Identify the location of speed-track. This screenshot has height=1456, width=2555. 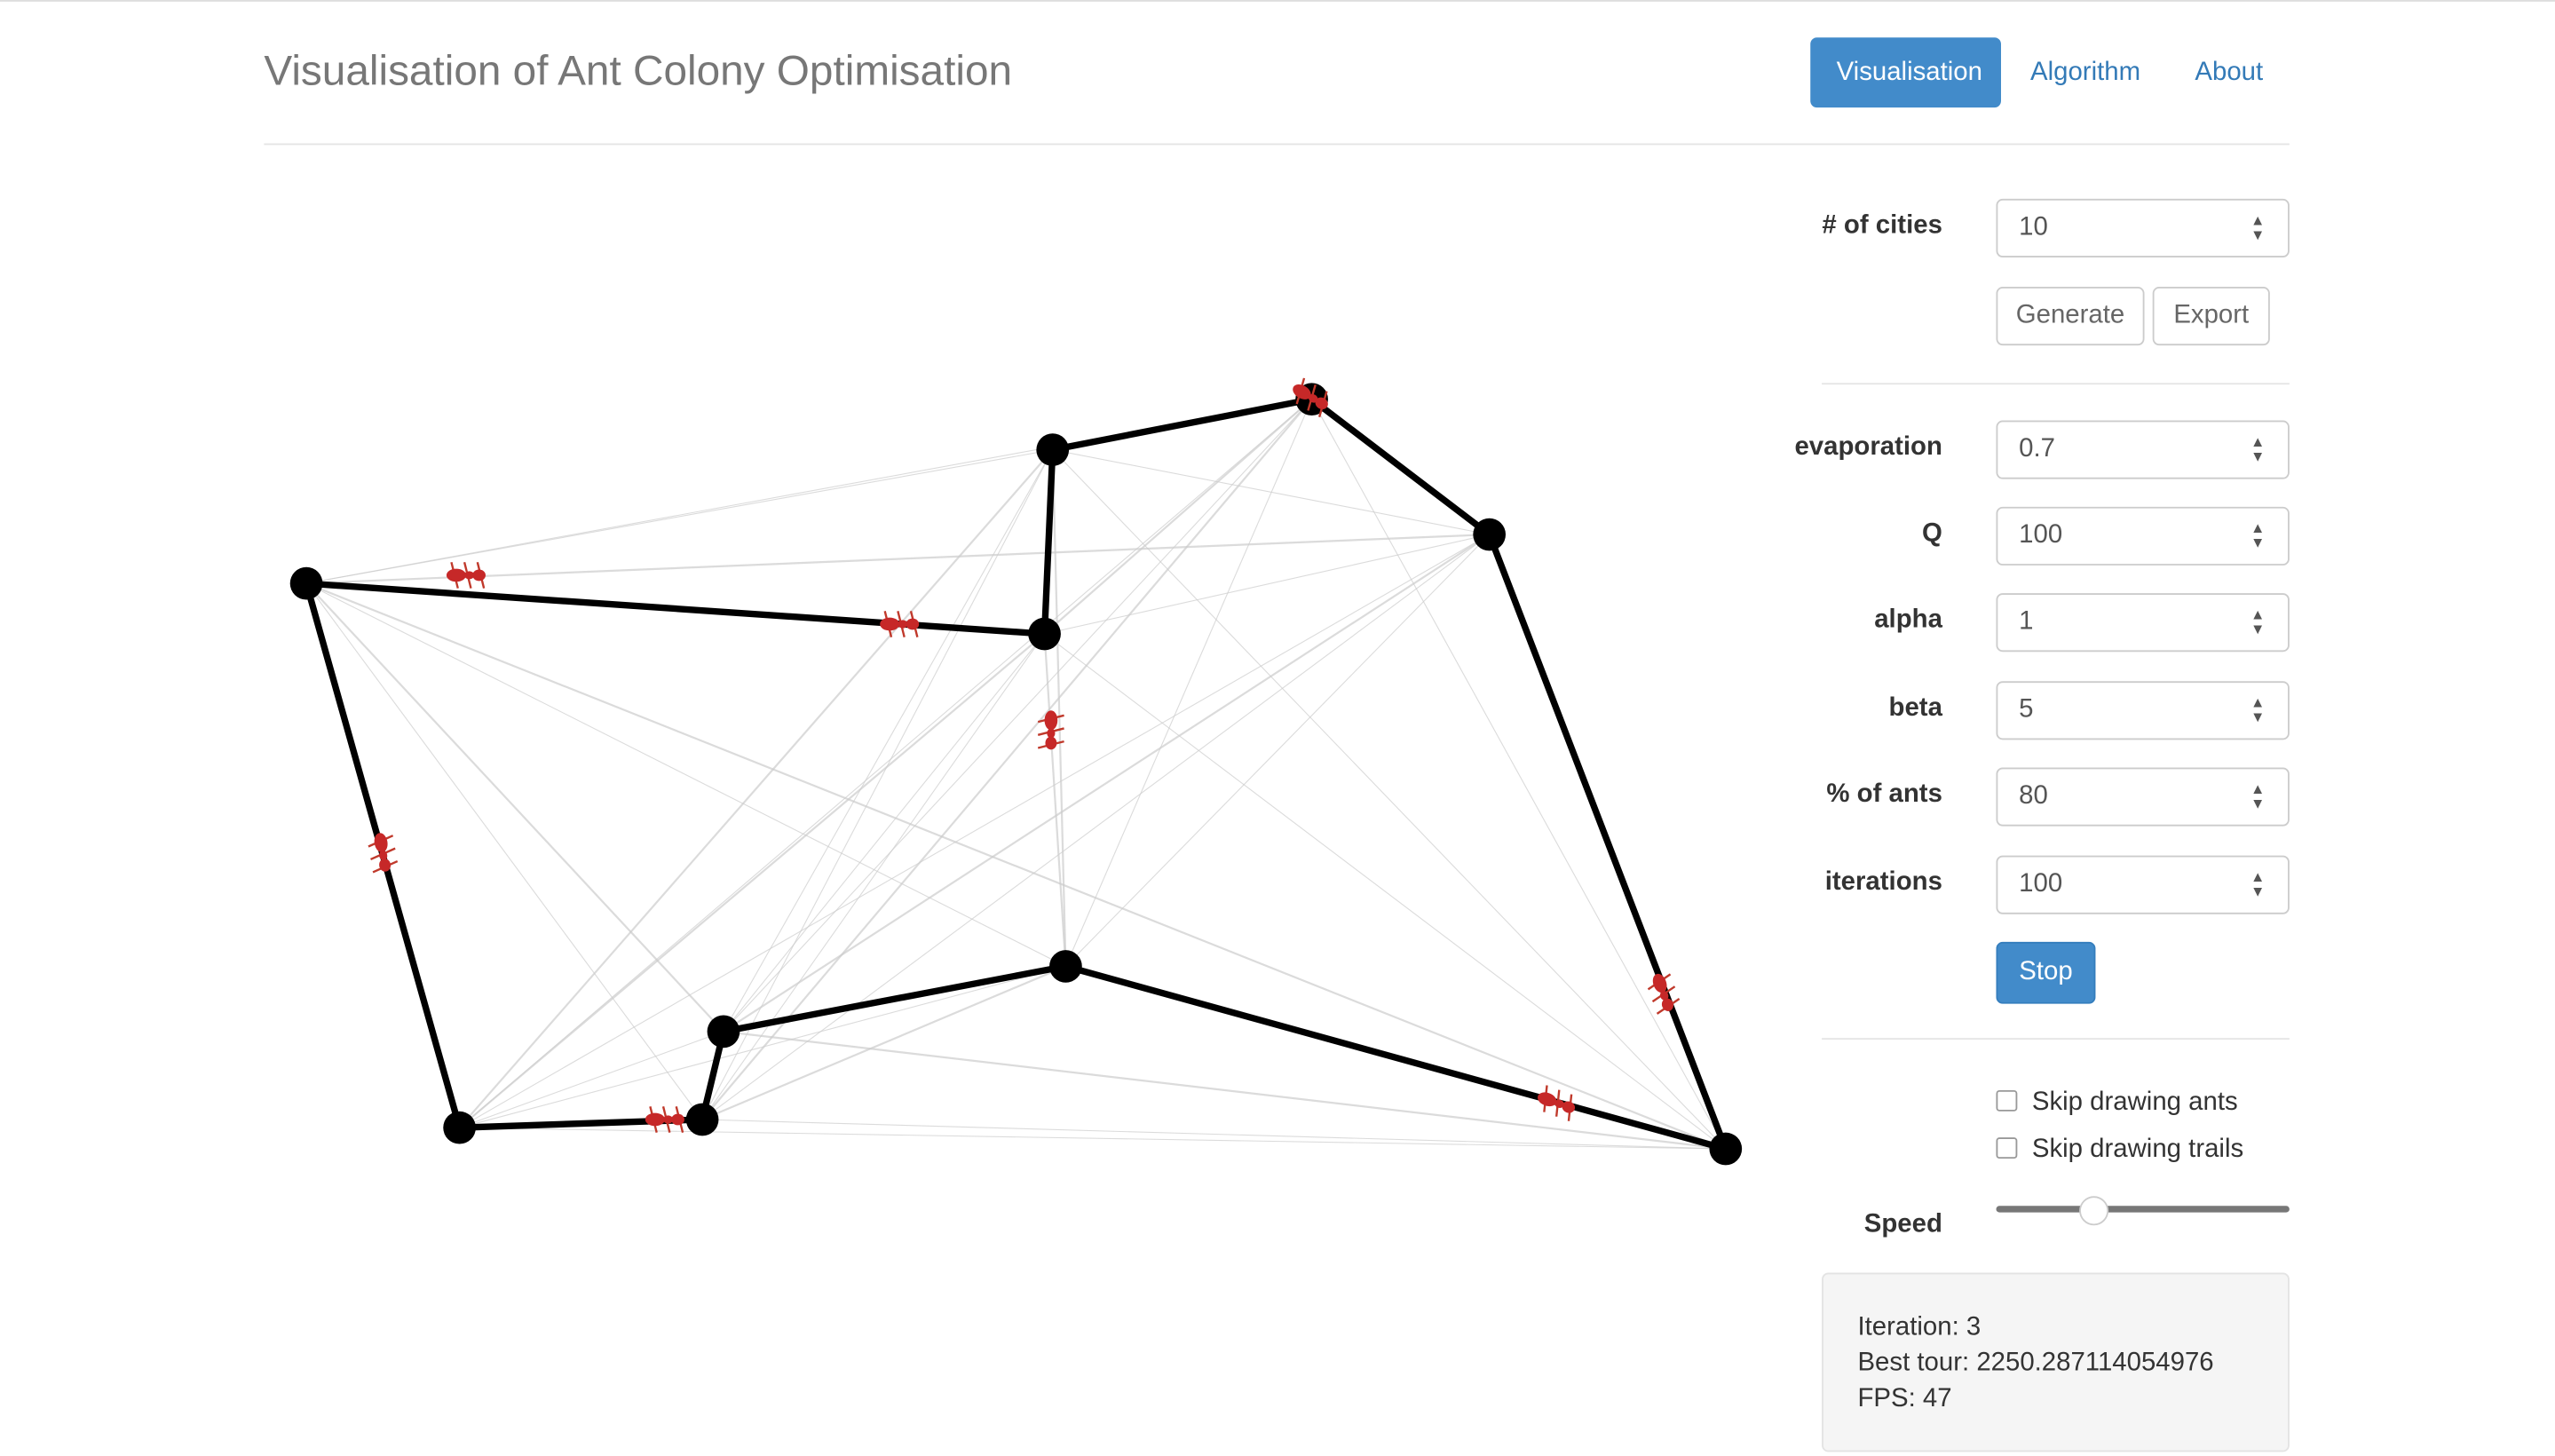
(2143, 1209).